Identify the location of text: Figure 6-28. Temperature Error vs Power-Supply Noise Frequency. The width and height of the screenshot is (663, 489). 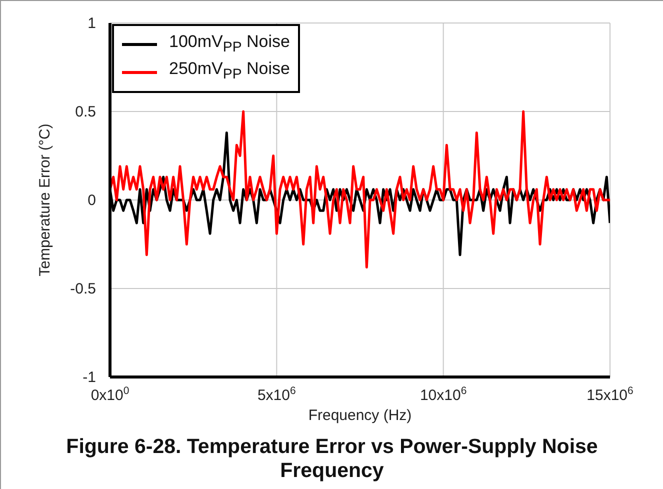
(332, 459).